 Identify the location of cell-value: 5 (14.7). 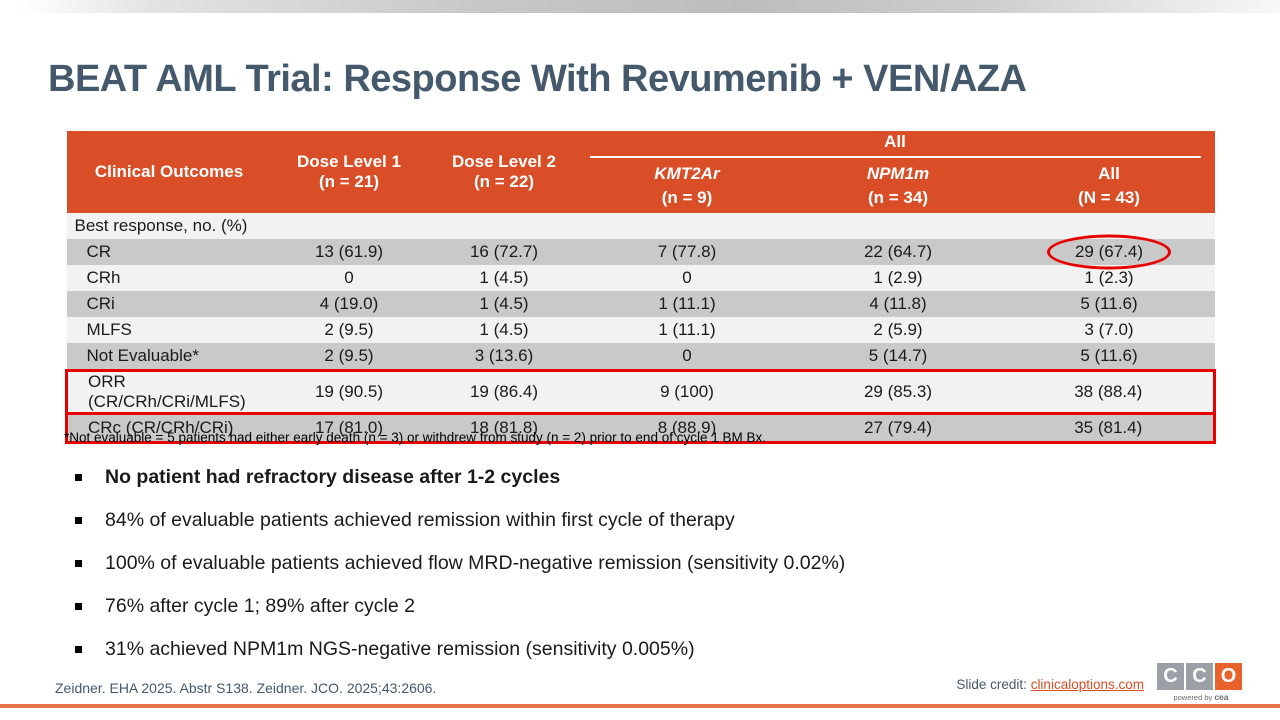
(898, 355).